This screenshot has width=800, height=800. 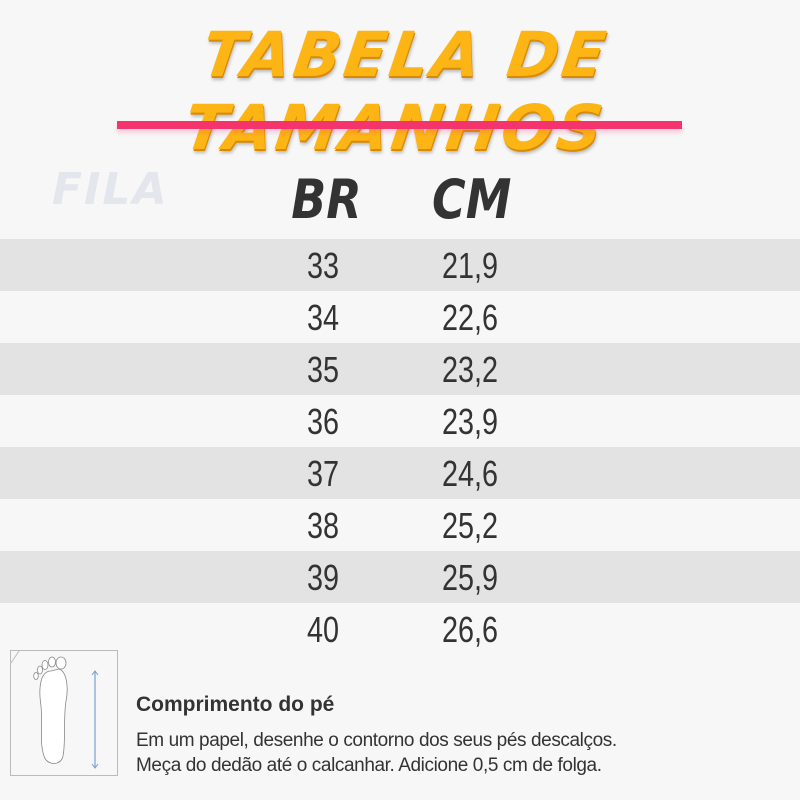 What do you see at coordinates (400, 369) in the screenshot?
I see `table-row: 35 23,2` at bounding box center [400, 369].